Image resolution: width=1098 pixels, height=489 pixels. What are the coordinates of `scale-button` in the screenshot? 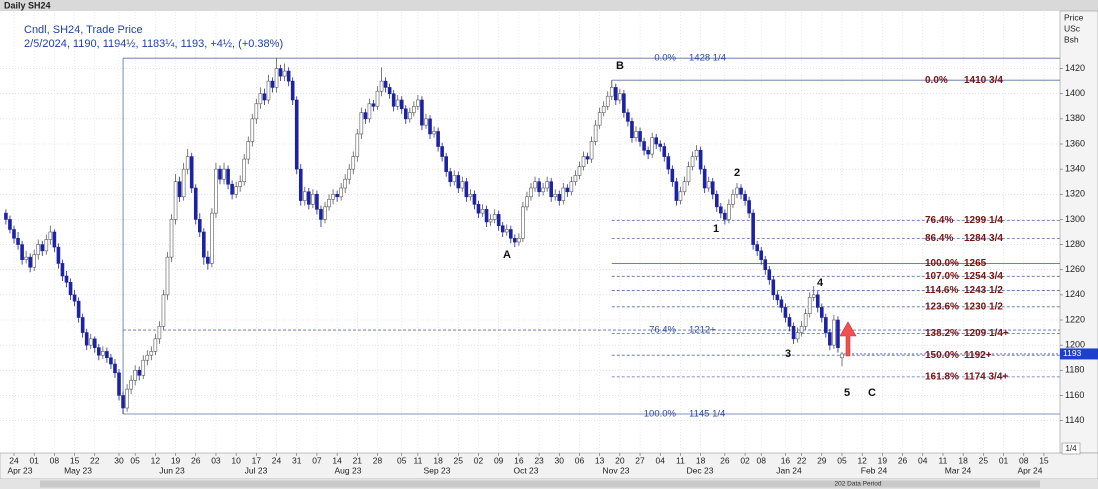 It's located at (1071, 448).